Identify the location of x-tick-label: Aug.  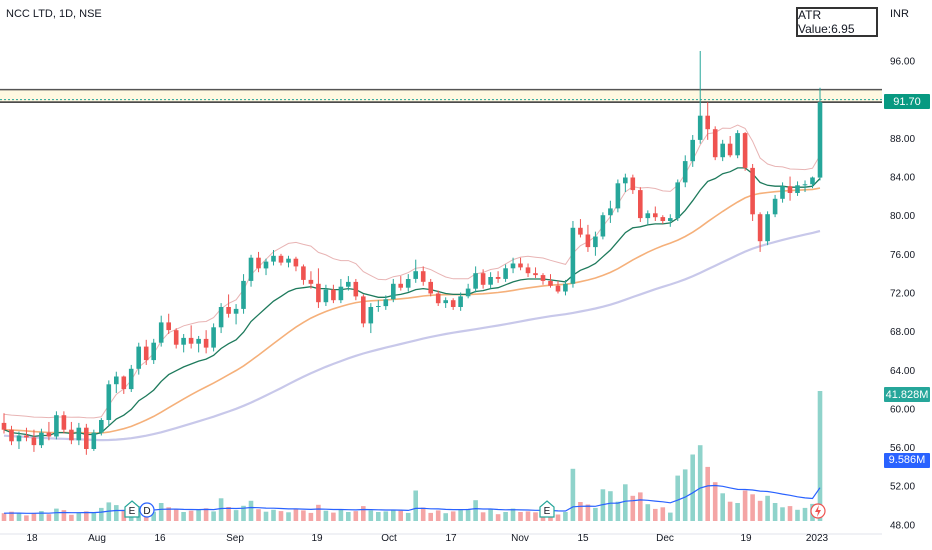
(97, 538).